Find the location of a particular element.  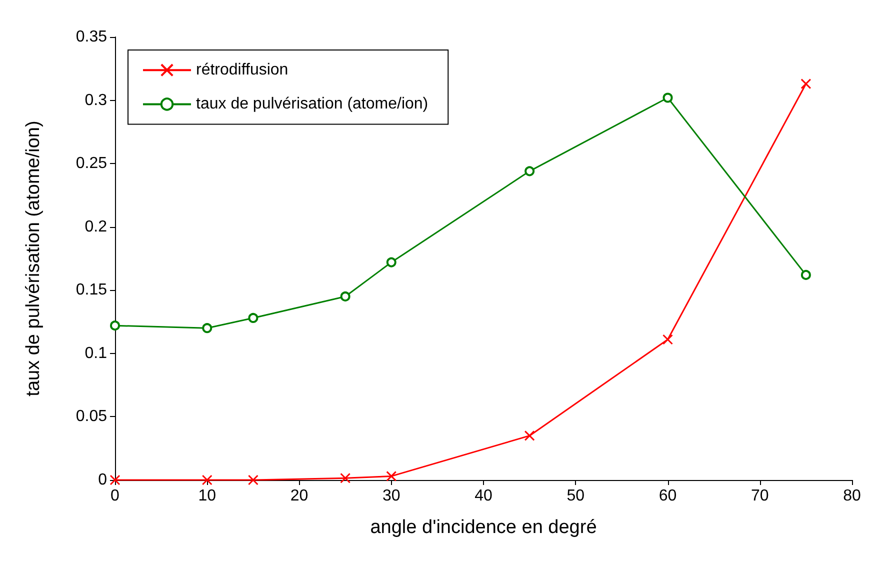

x-tick-label: 60 is located at coordinates (667, 496).